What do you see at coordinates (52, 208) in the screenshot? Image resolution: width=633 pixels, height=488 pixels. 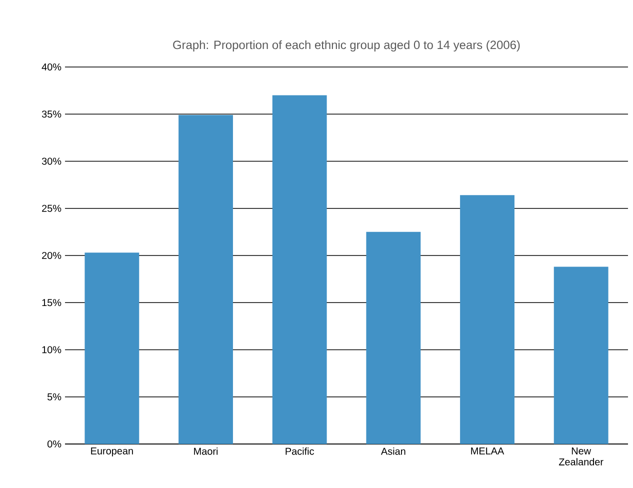 I see `y-tick-label: 25%` at bounding box center [52, 208].